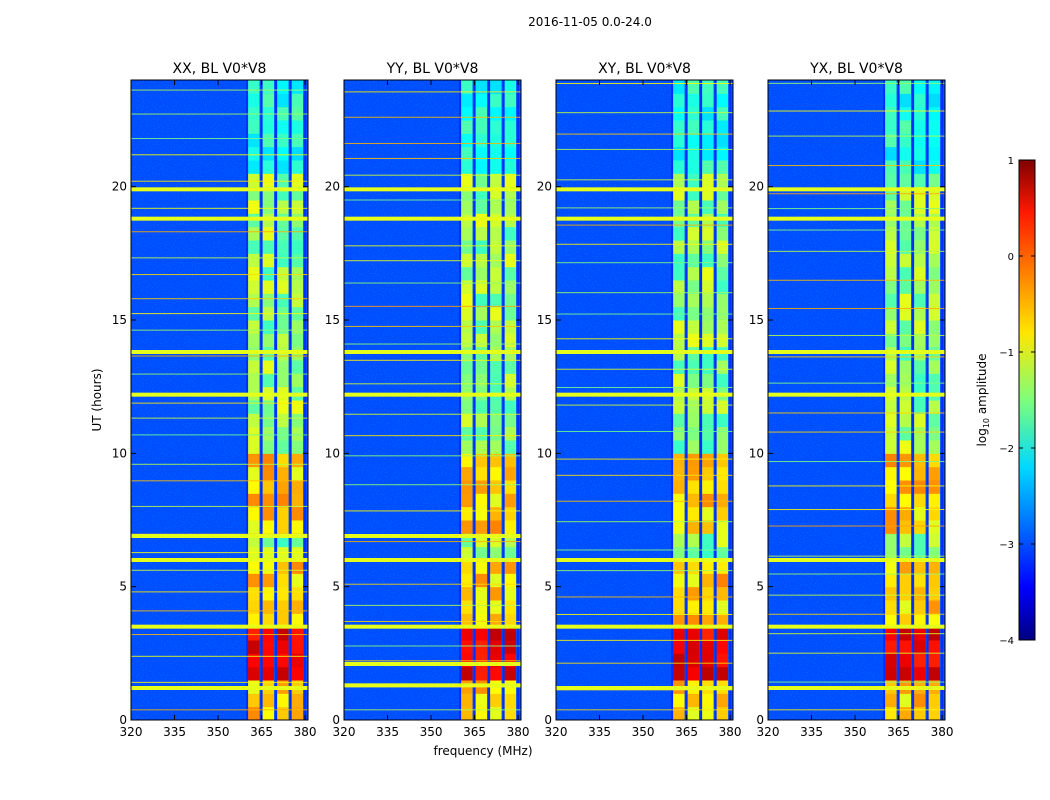 This screenshot has width=1050, height=800. Describe the element at coordinates (1006, 353) in the screenshot. I see `colorbar-tick-label: −1` at that location.